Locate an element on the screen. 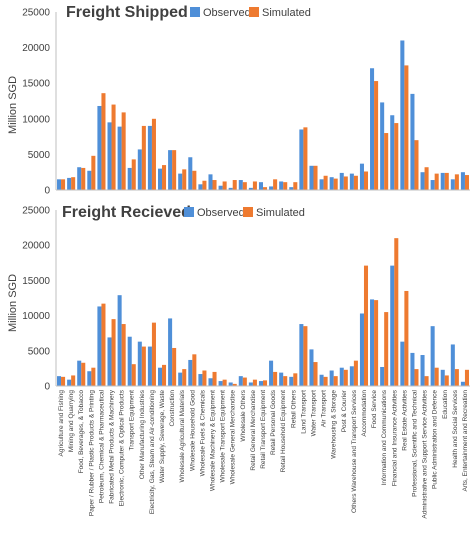  x-category-label: Warehousing & Storage is located at coordinates (334, 424).